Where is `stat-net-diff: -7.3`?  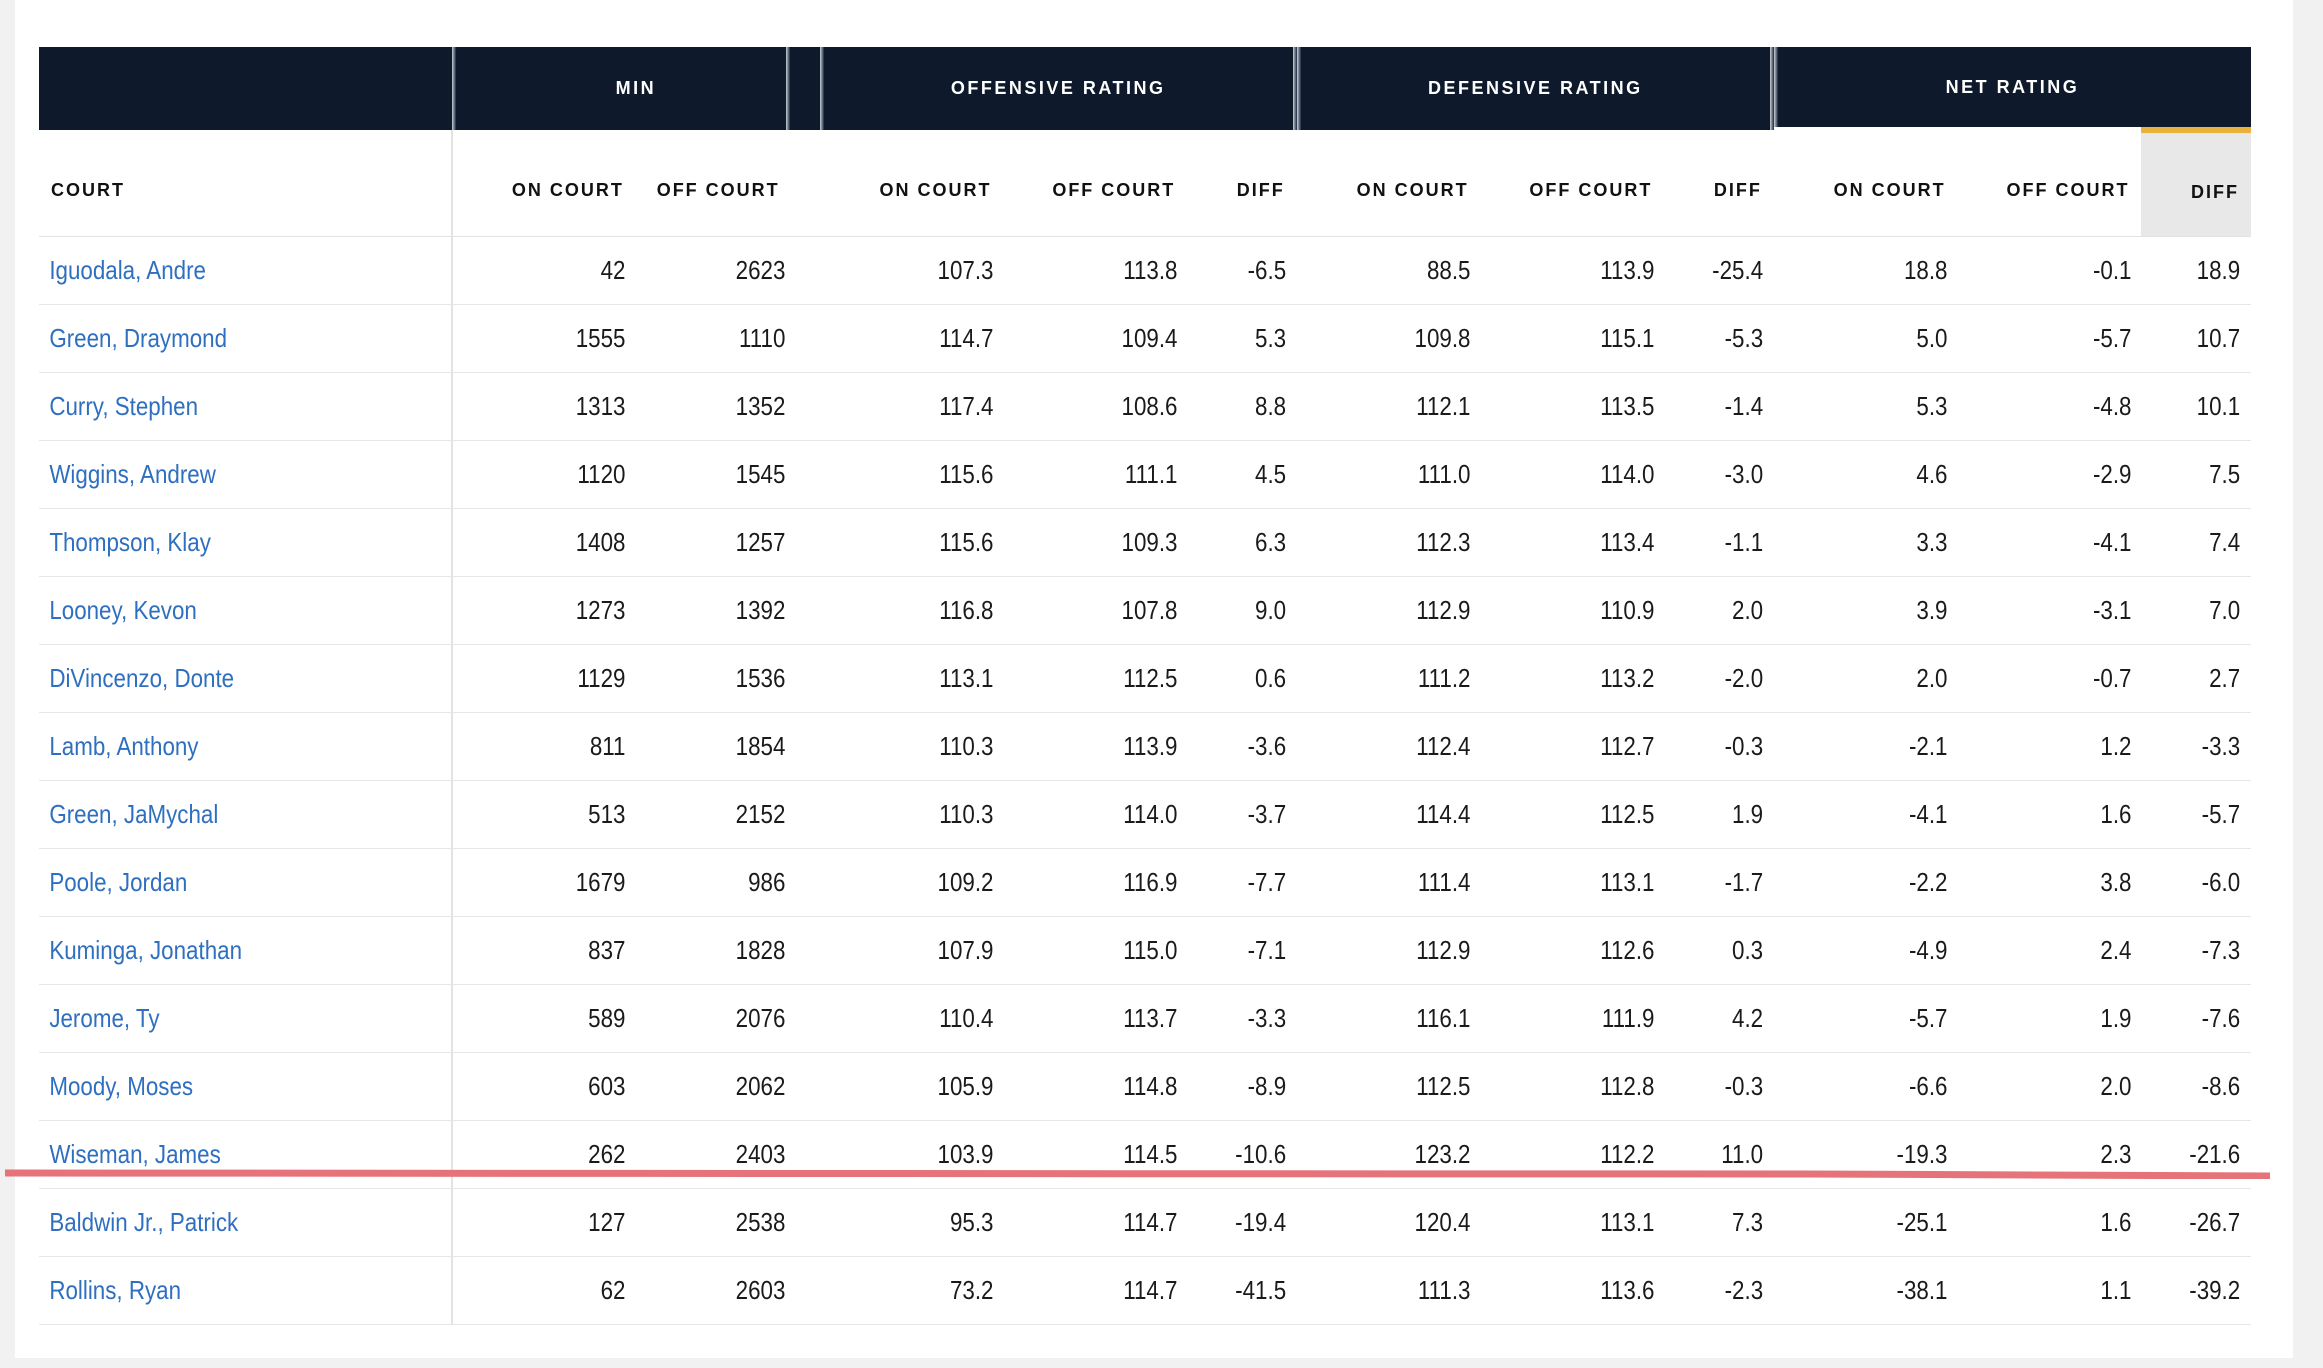 stat-net-diff: -7.3 is located at coordinates (2203, 950).